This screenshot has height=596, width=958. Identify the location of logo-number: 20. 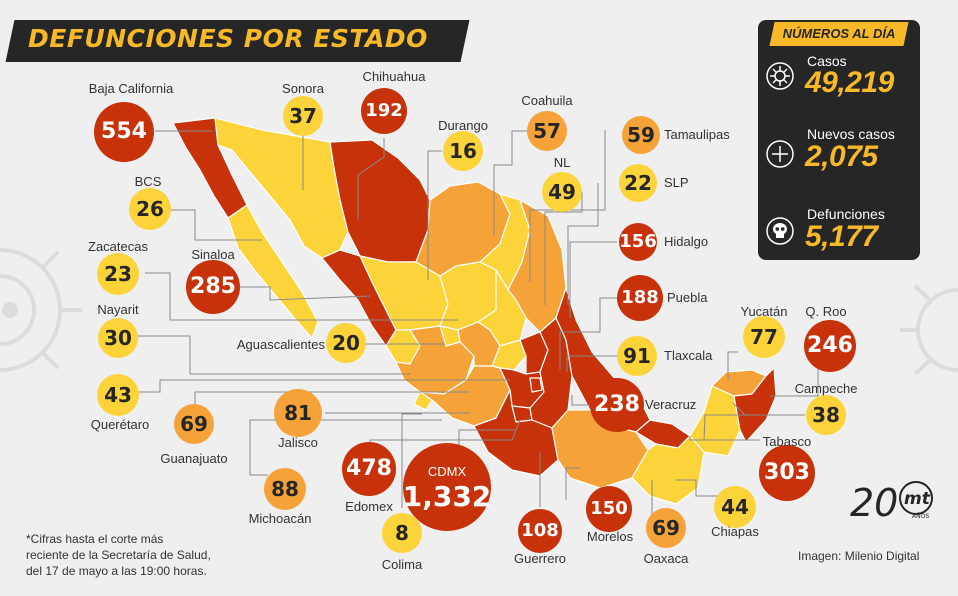
(874, 501).